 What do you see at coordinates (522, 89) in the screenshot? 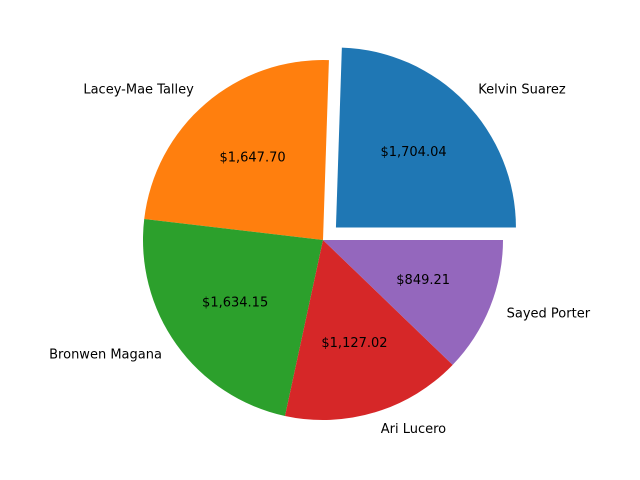
I see `slice-label-kelvin-suarez: Kelvin Suarez` at bounding box center [522, 89].